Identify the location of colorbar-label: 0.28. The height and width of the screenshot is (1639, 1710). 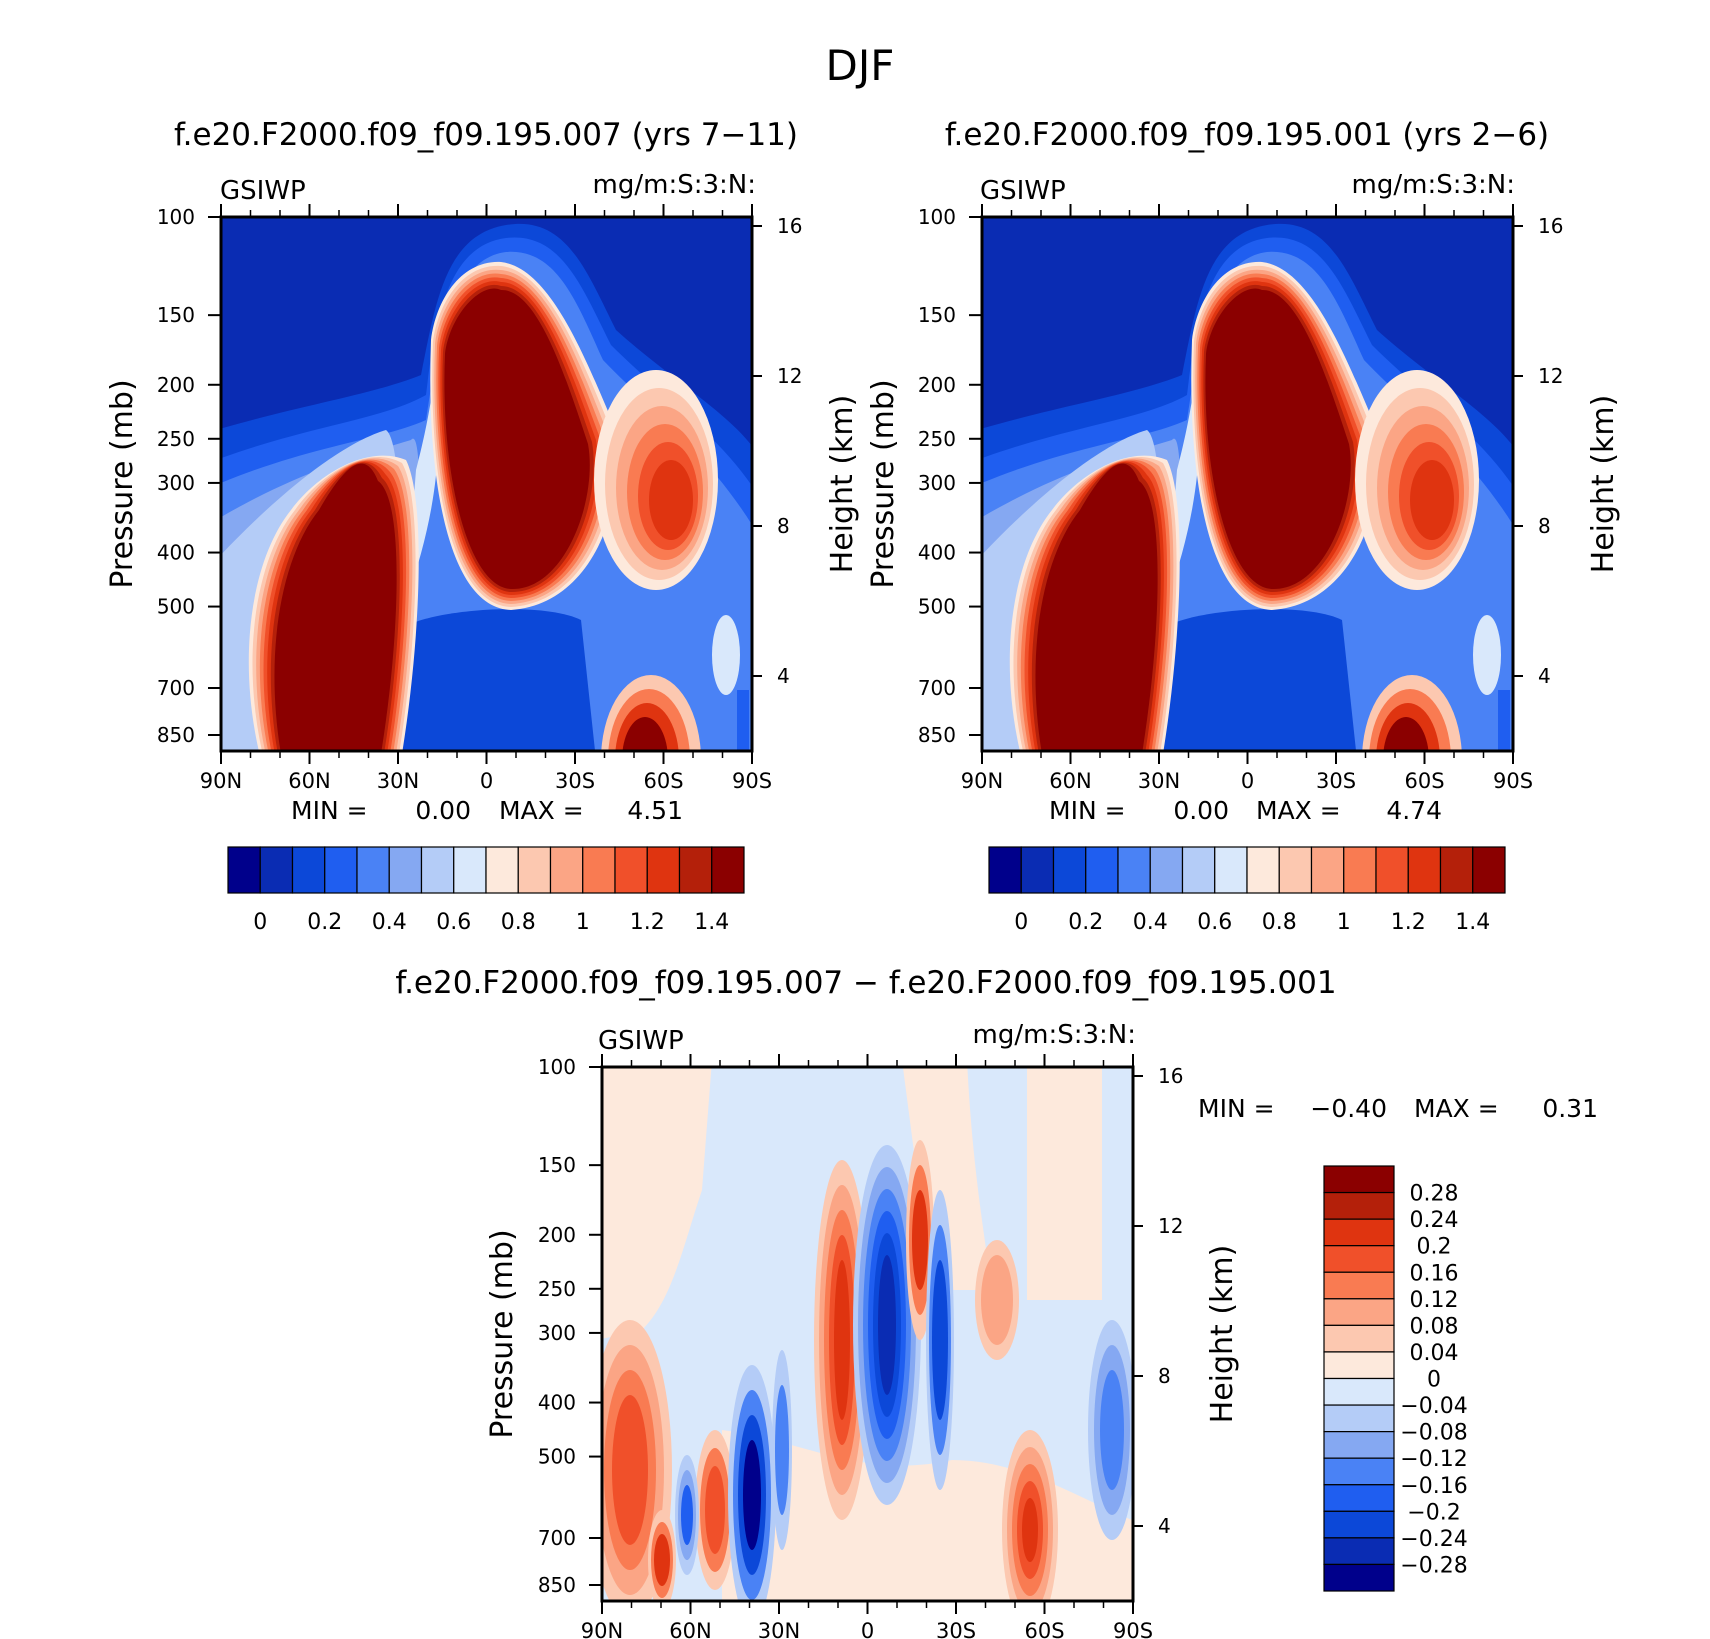
(1434, 1194).